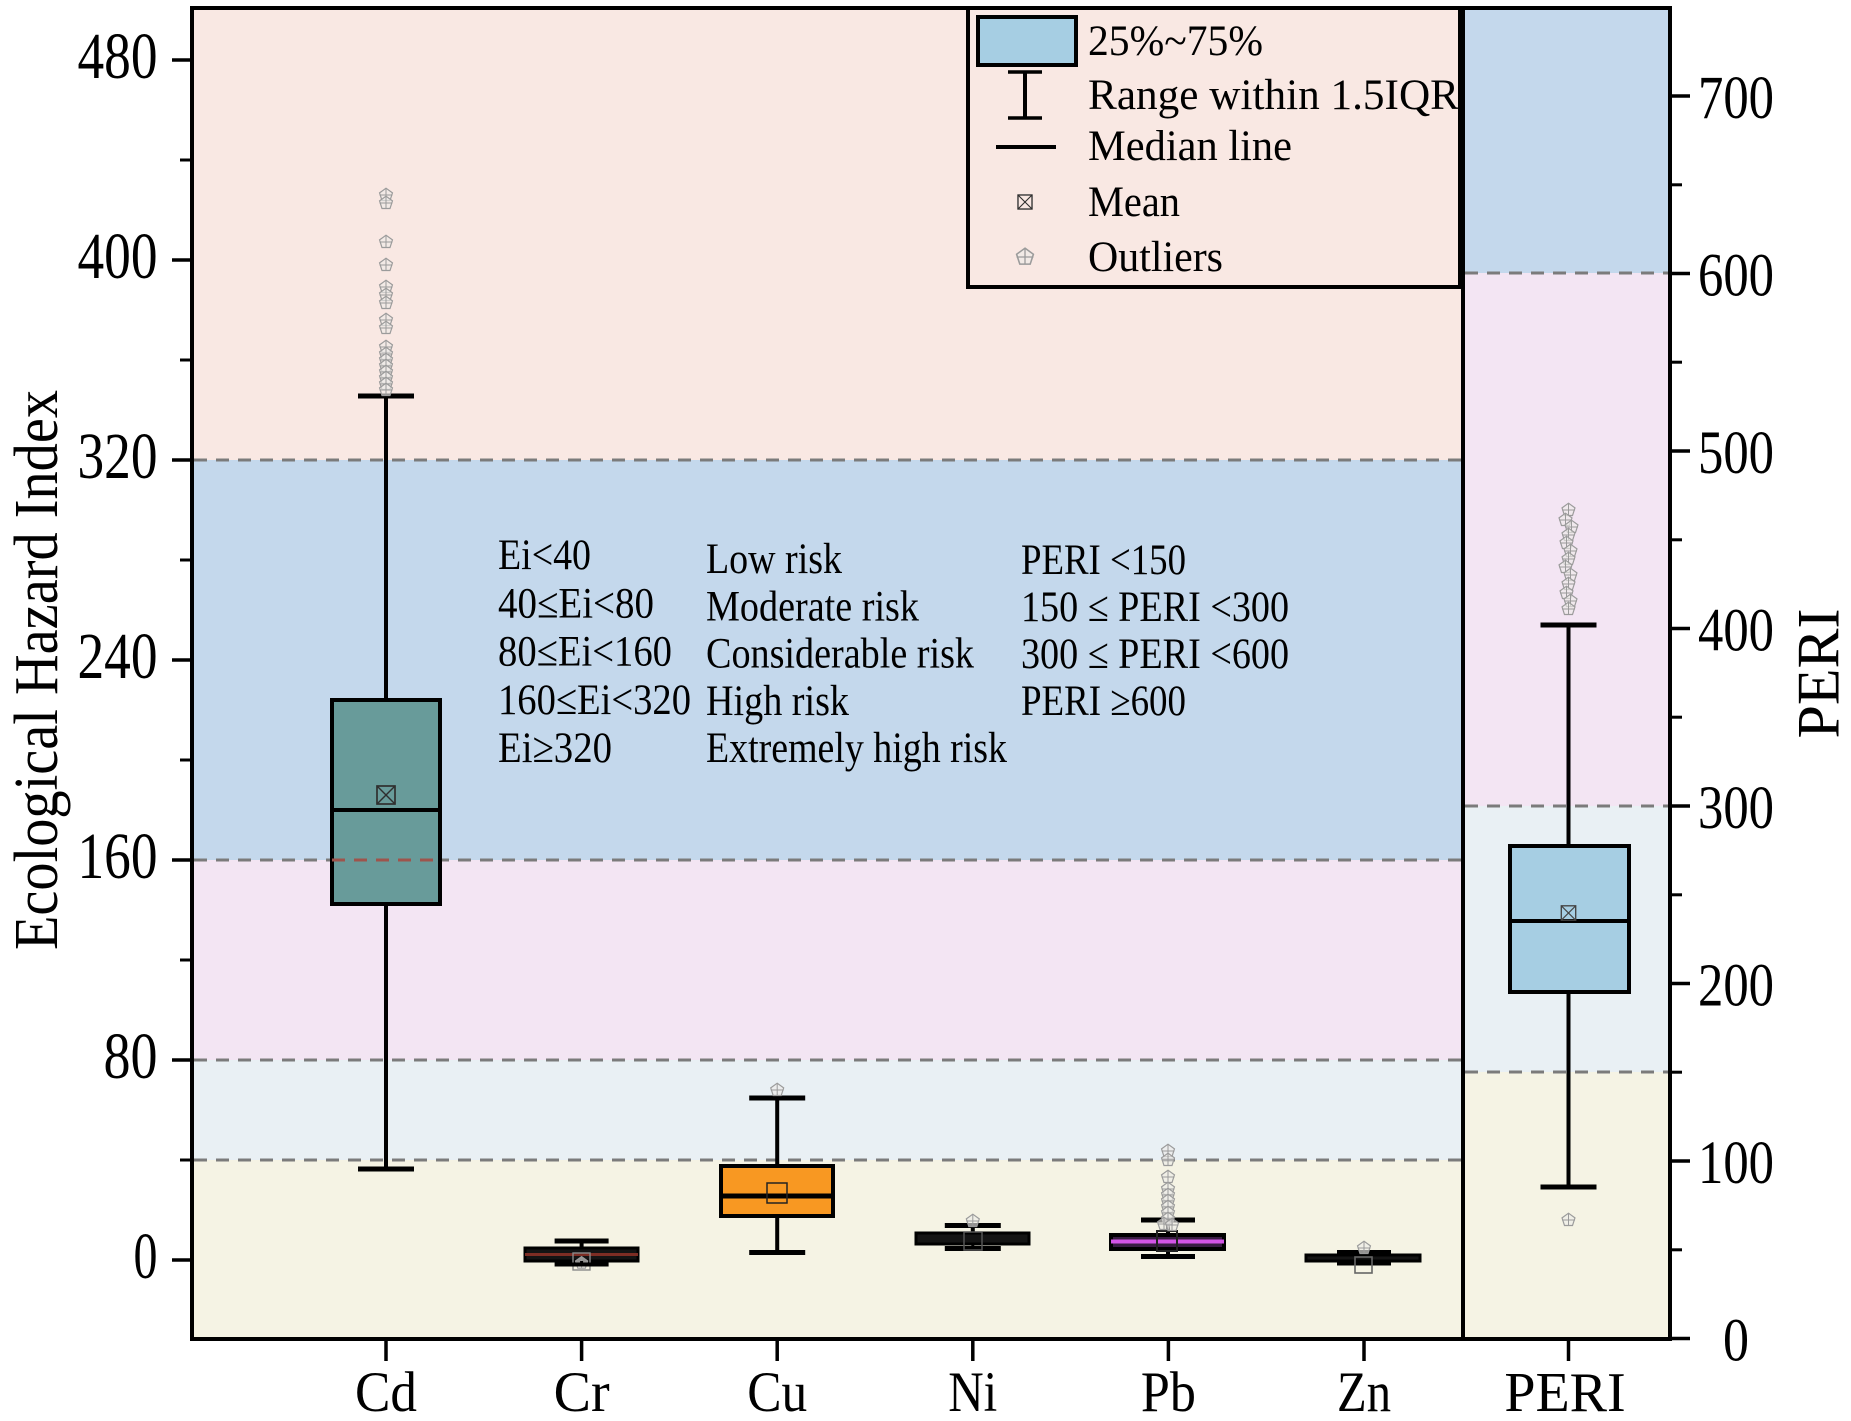 The image size is (1851, 1421). I want to click on svg-text: 160≤Ei<320, so click(594, 700).